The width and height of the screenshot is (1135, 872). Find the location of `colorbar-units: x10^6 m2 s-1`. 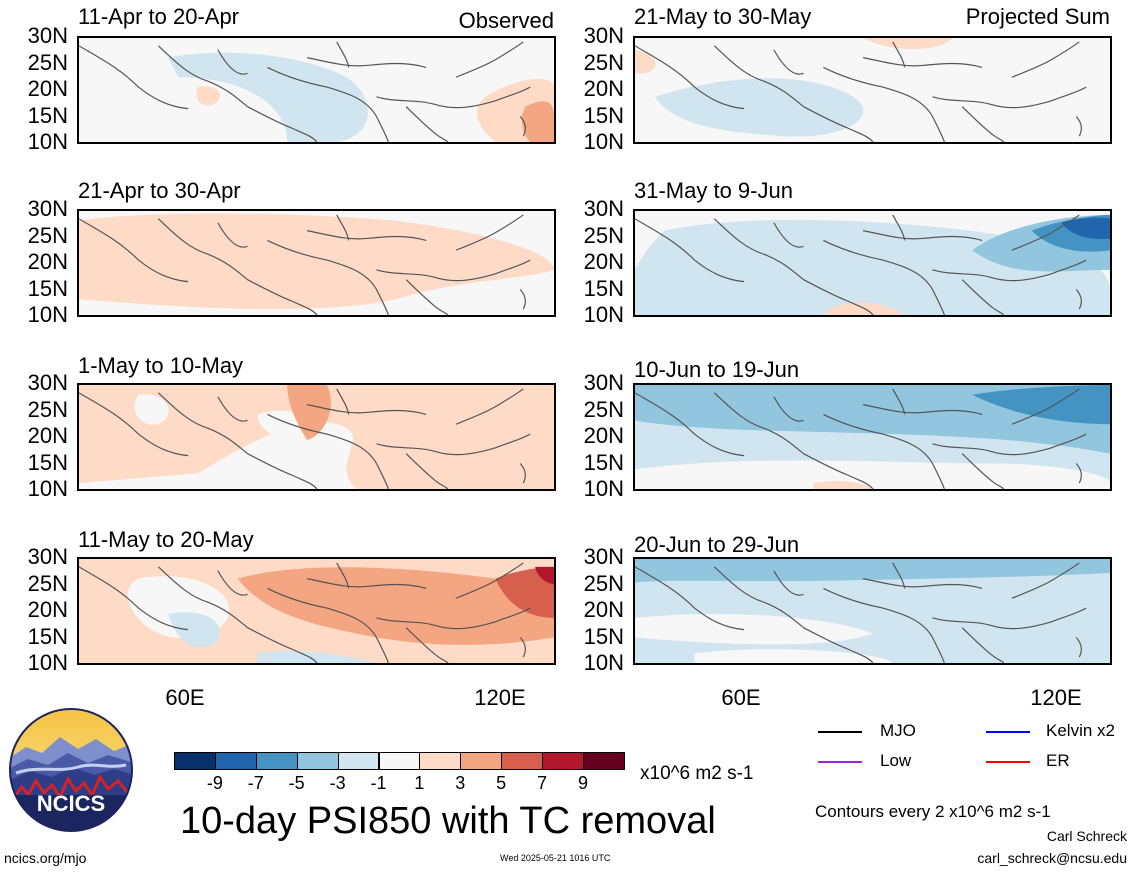

colorbar-units: x10^6 m2 s-1 is located at coordinates (697, 773).